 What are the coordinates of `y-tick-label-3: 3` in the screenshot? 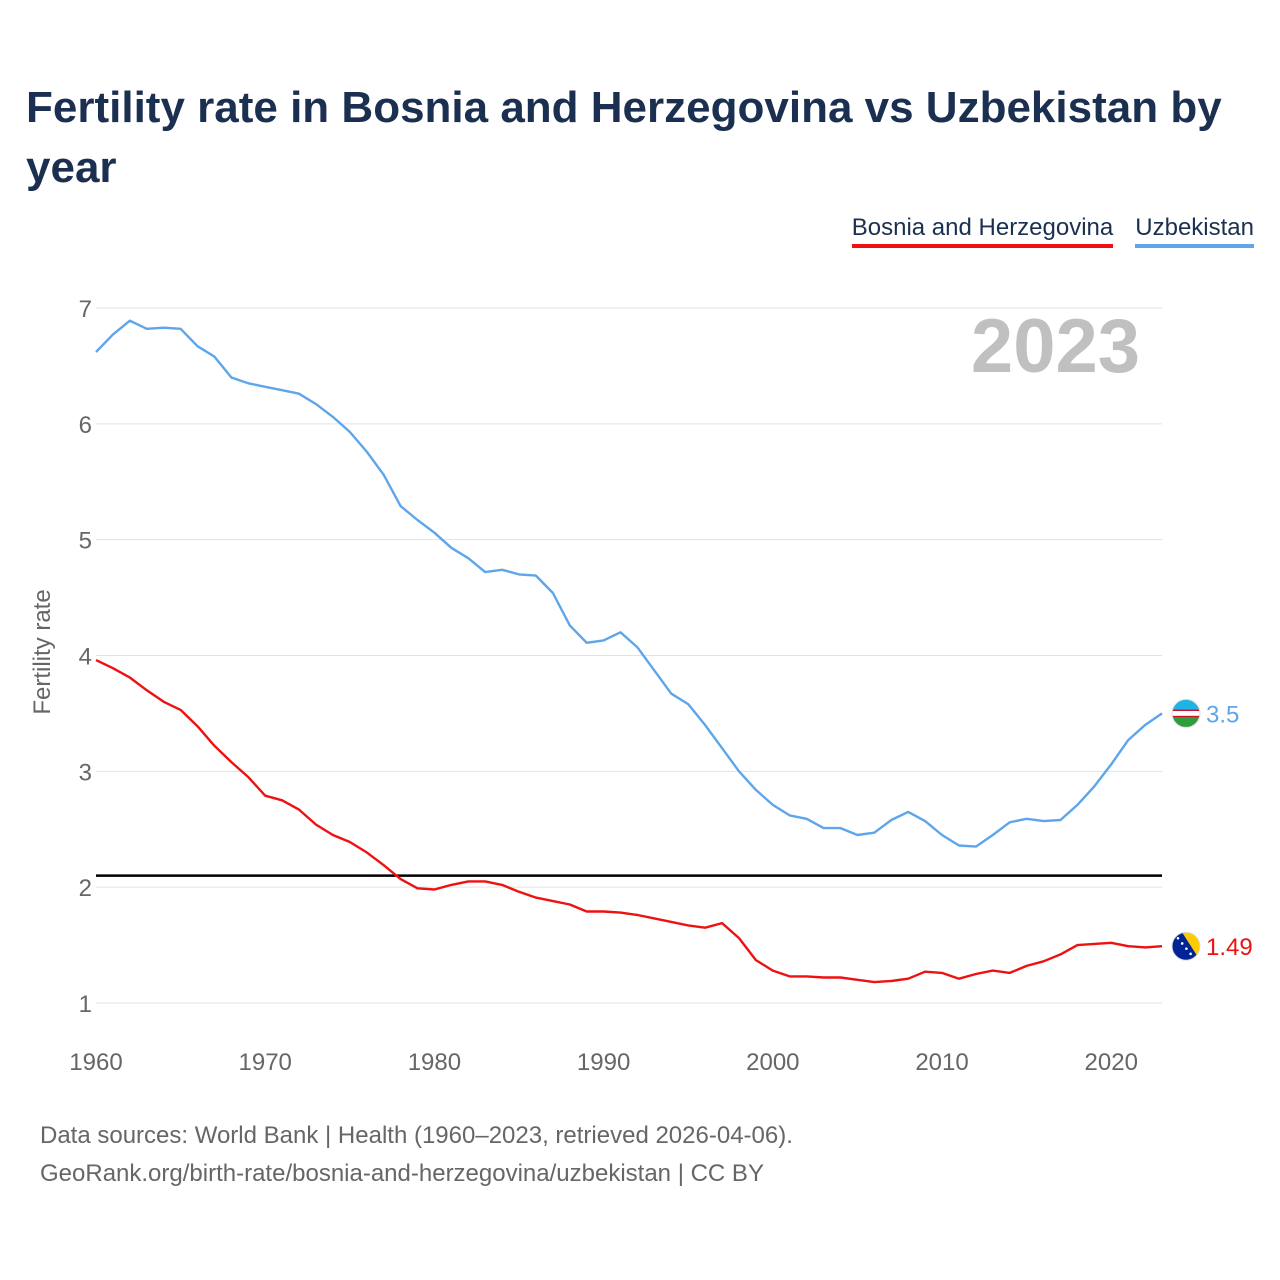 It's located at (85, 772).